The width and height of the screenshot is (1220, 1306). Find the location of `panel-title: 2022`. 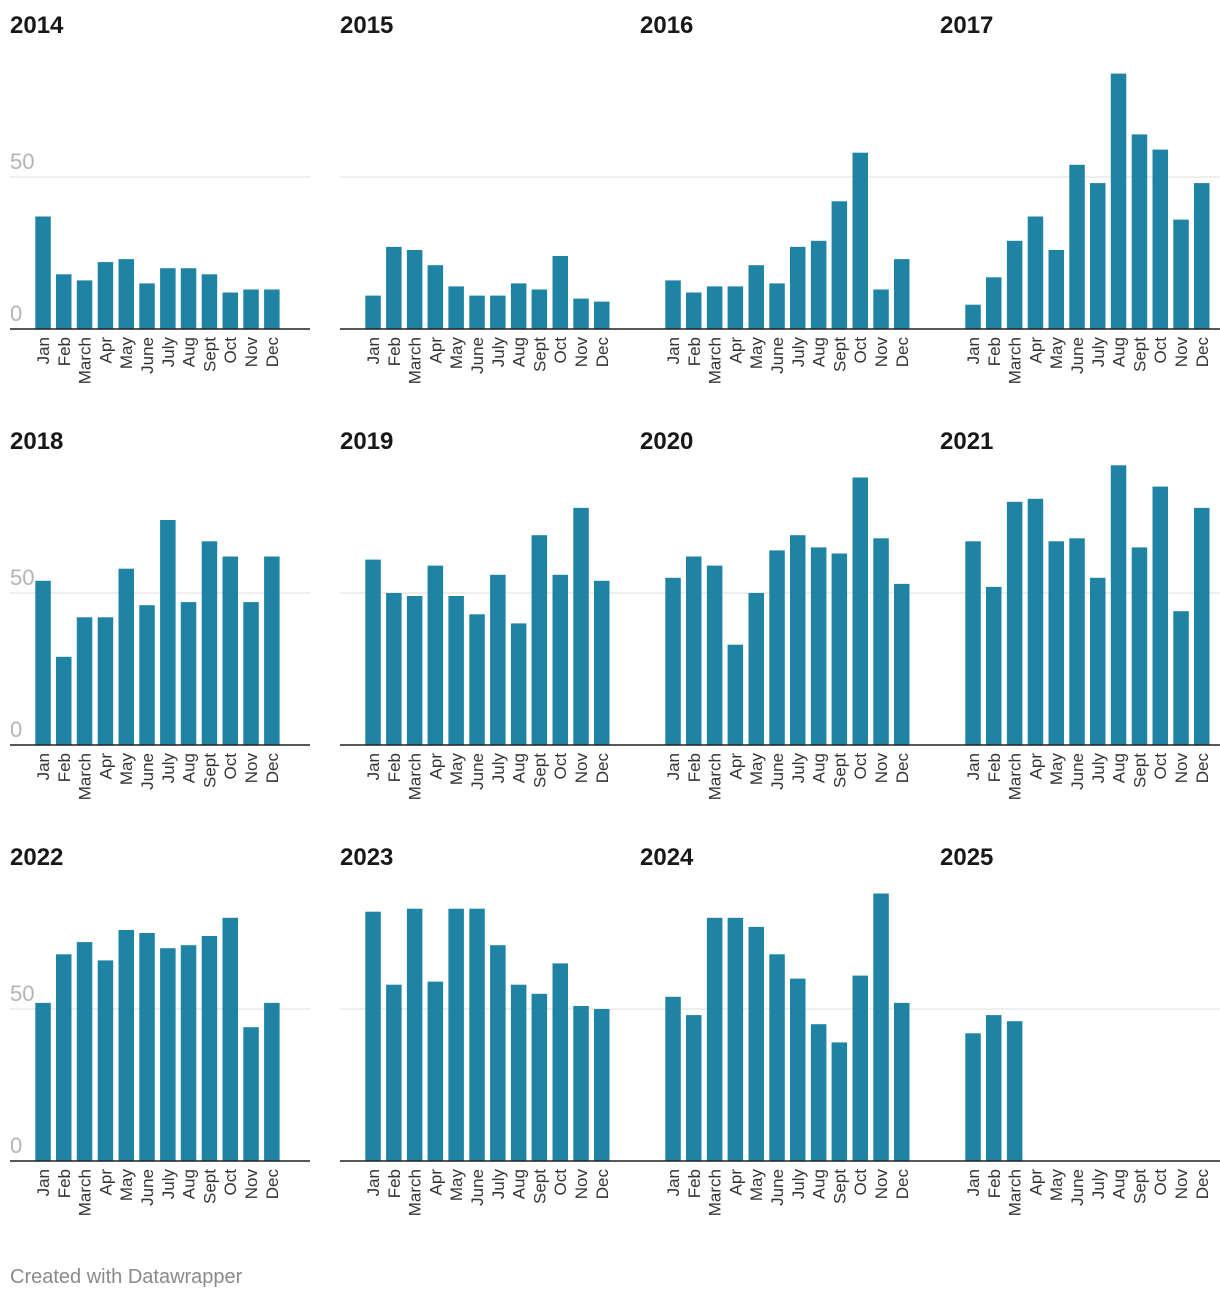

panel-title: 2022 is located at coordinates (36, 857).